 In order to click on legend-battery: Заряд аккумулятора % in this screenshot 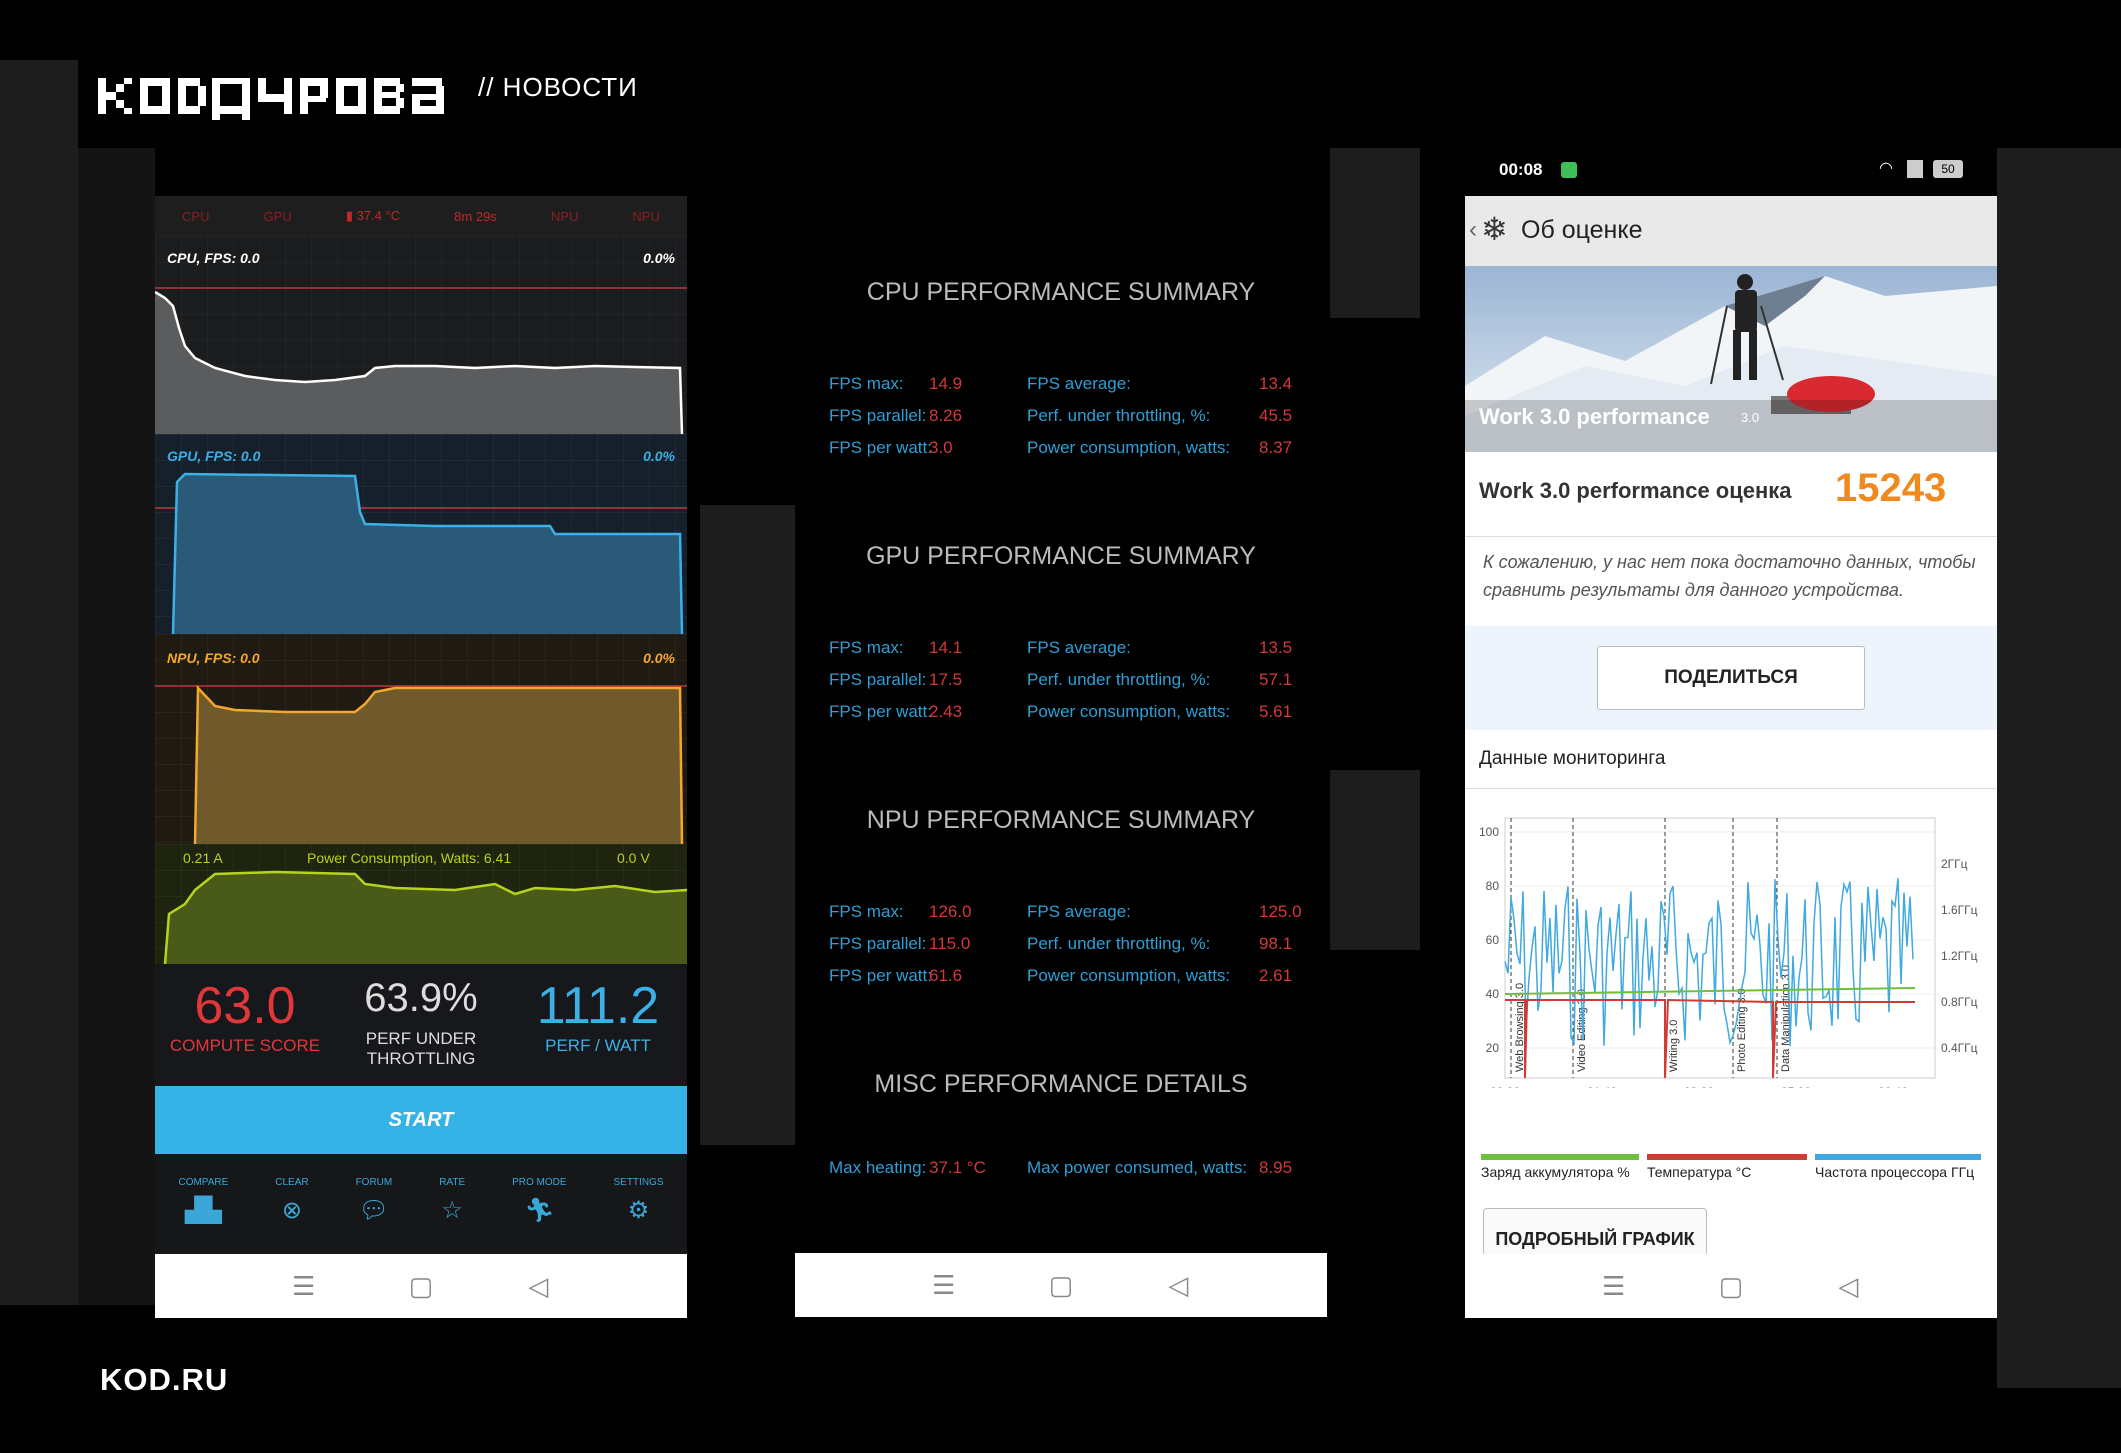, I will do `click(1560, 1167)`.